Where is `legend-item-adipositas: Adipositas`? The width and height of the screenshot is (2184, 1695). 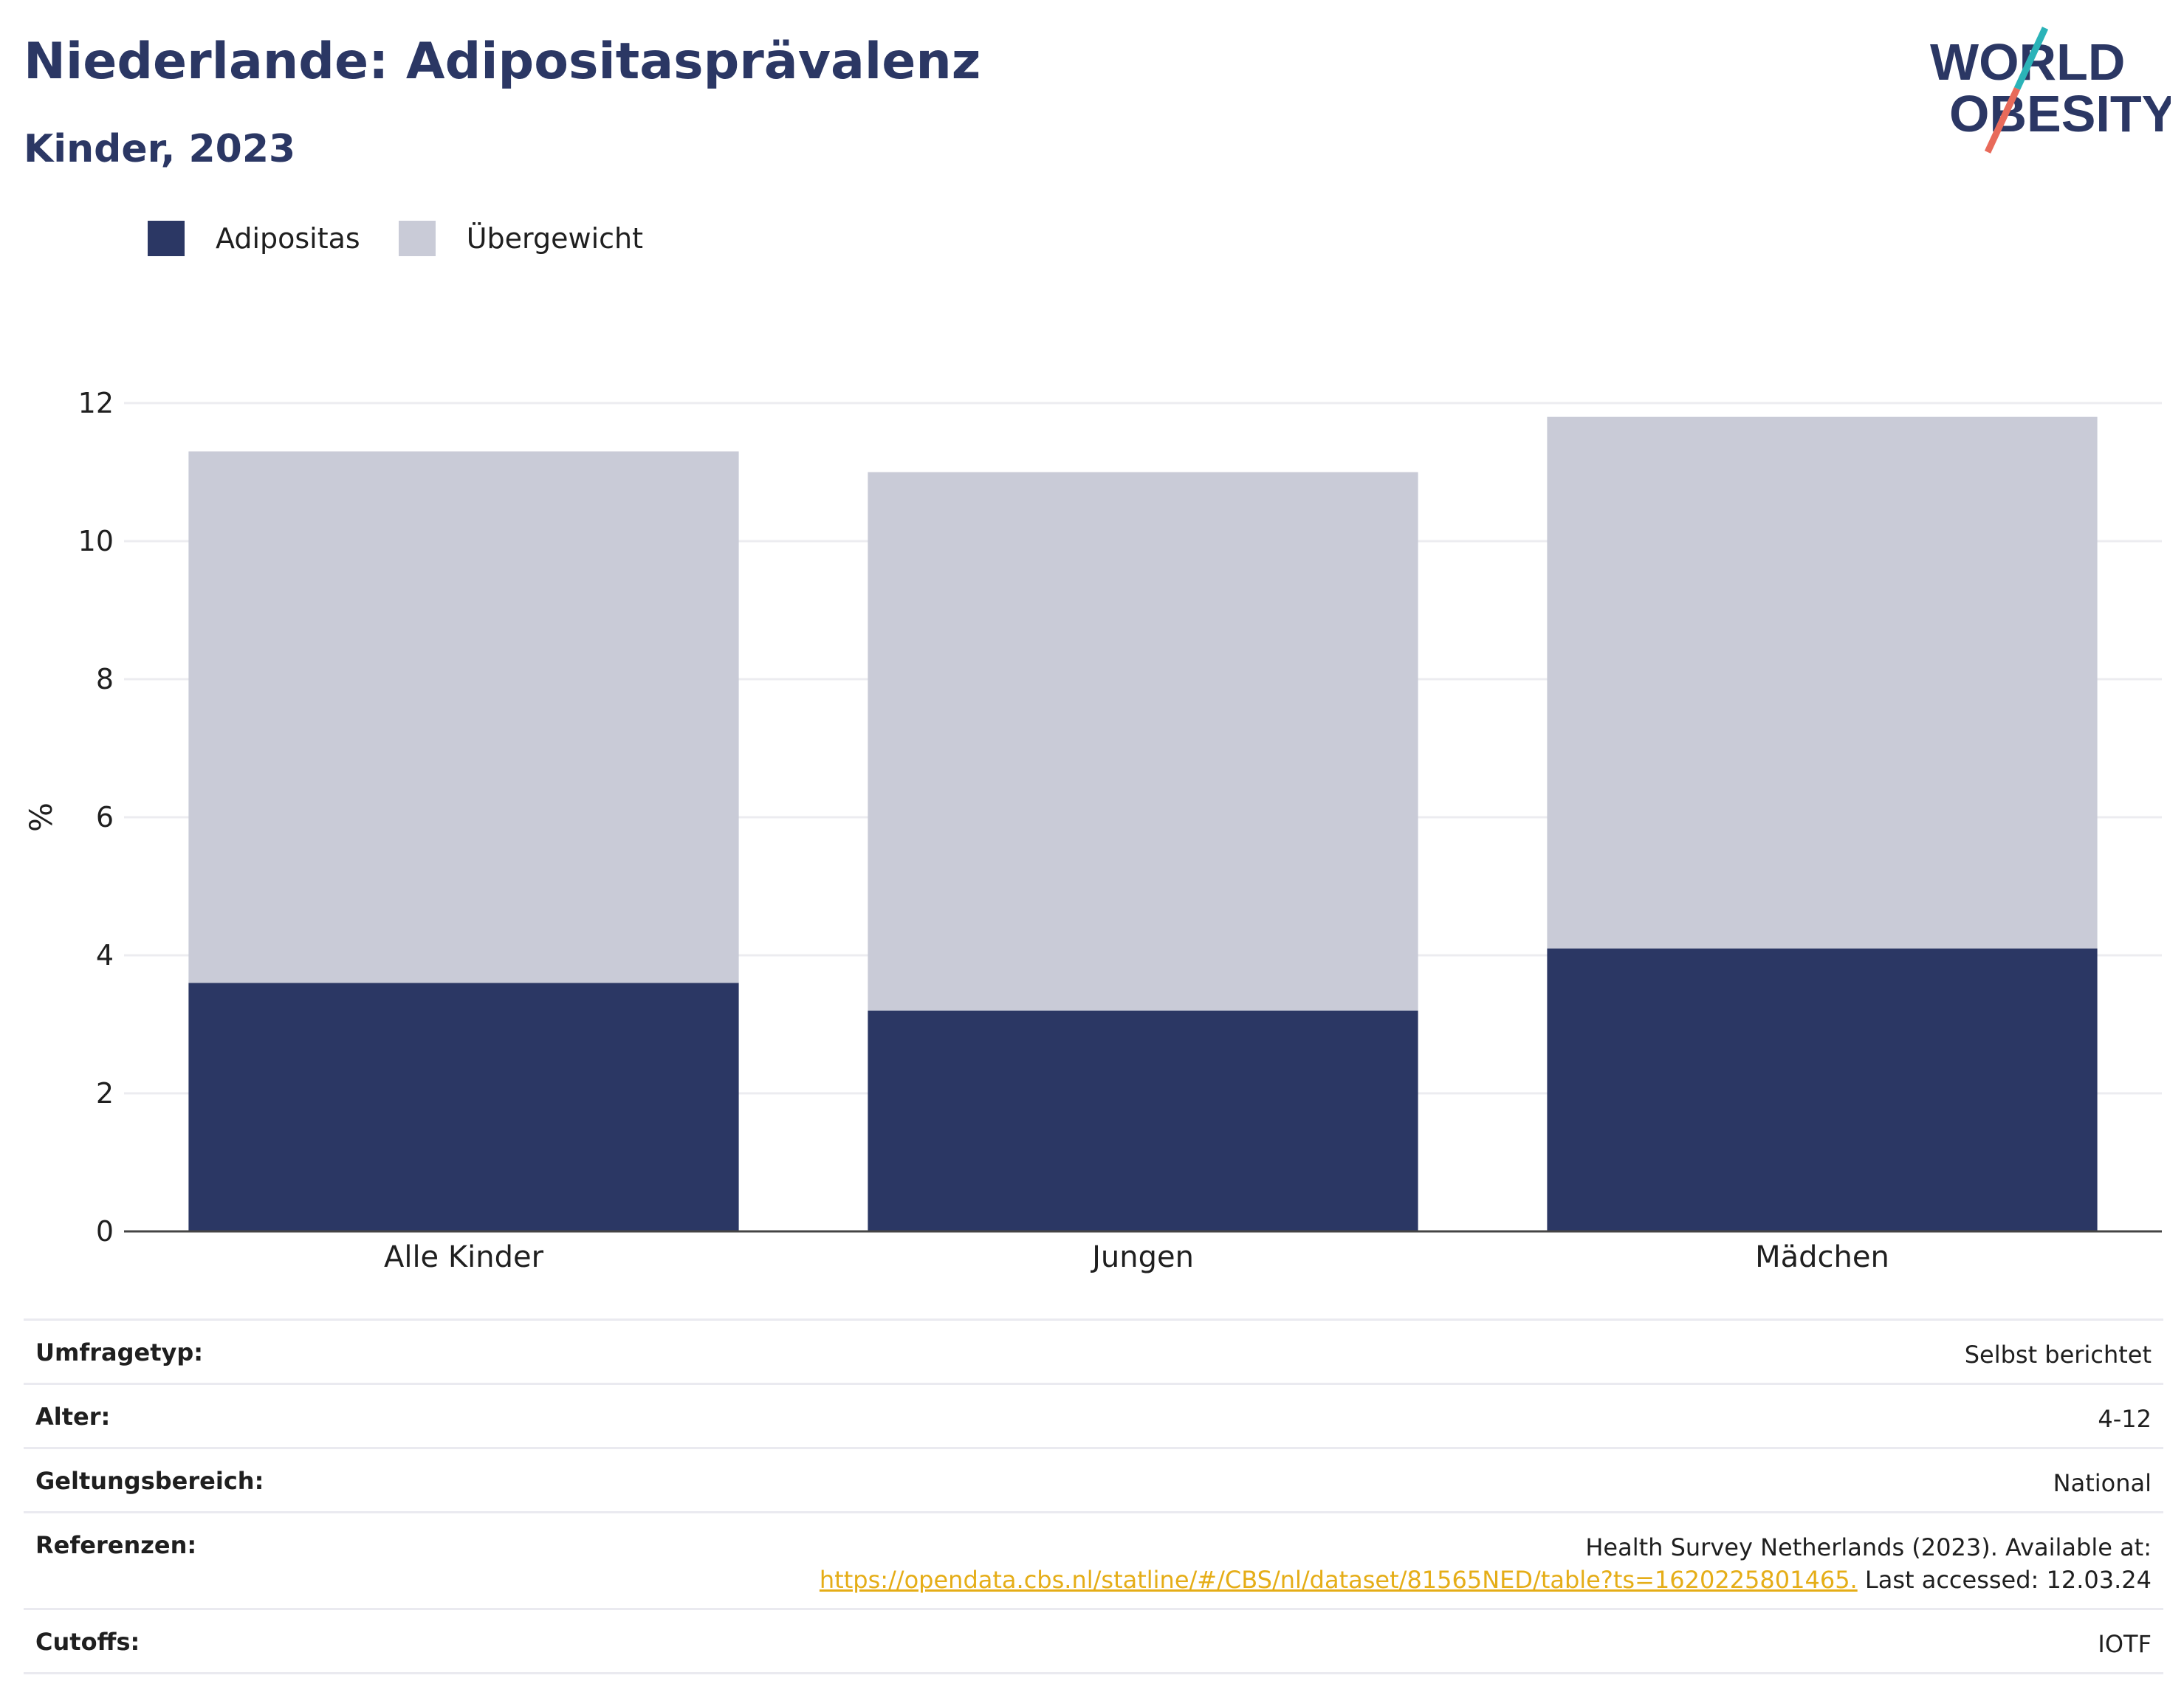 legend-item-adipositas: Adipositas is located at coordinates (254, 238).